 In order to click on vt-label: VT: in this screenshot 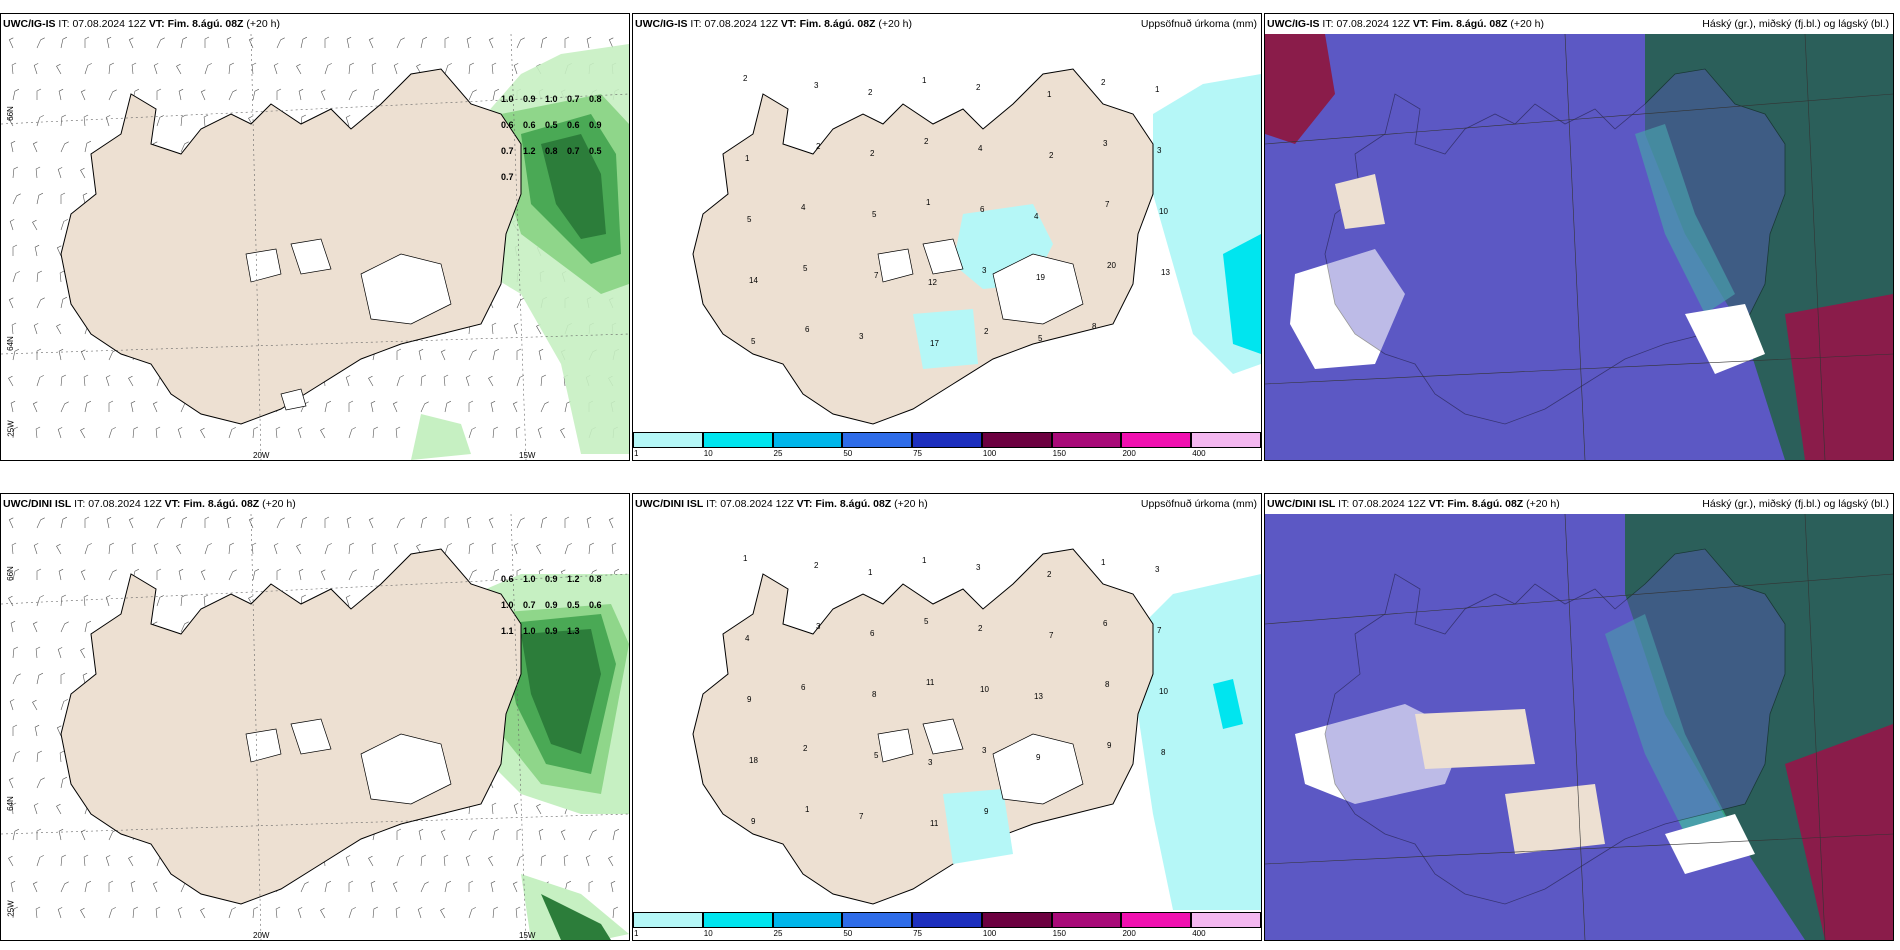, I will do `click(1420, 24)`.